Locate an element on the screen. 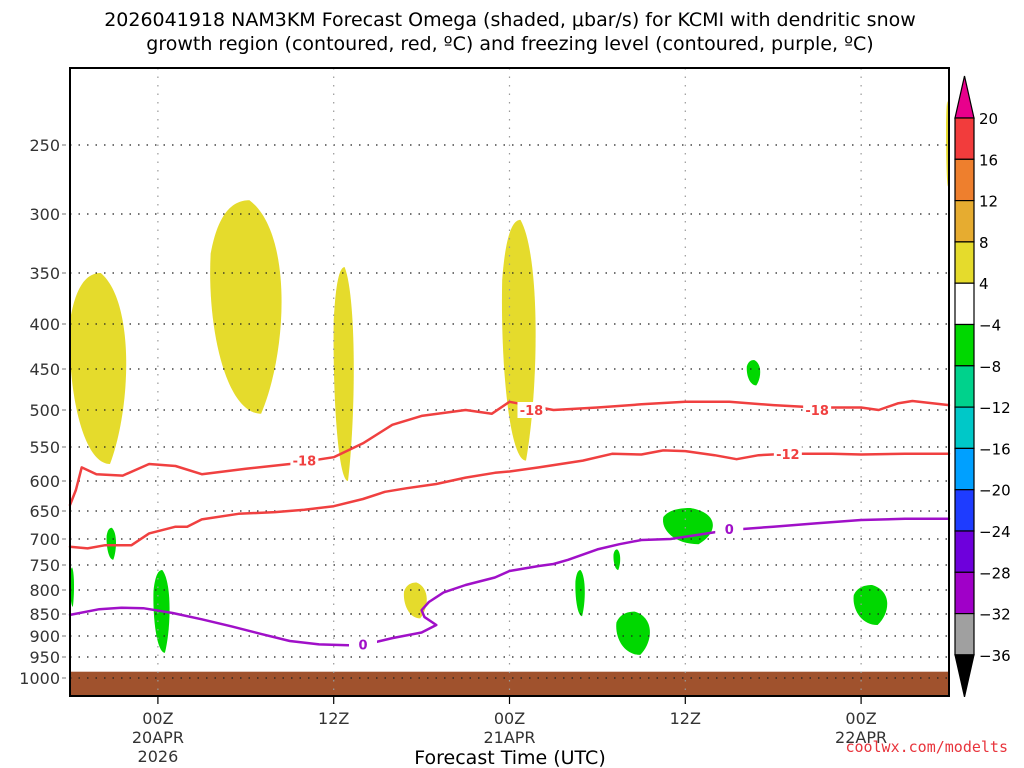 This screenshot has height=768, width=1024. colorbar-tick-label: 12 is located at coordinates (988, 202).